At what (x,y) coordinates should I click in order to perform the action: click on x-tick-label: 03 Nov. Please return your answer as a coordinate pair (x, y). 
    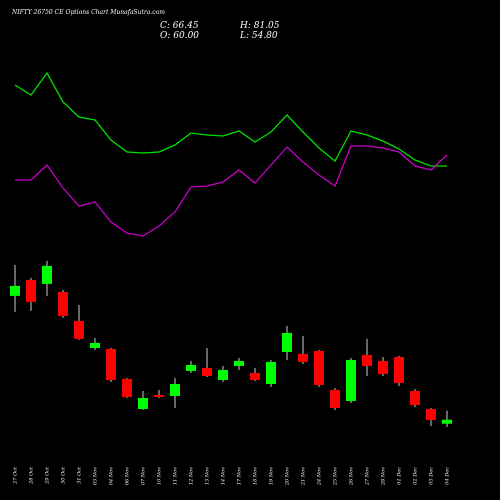
    Looking at the image, I should click on (96, 476).